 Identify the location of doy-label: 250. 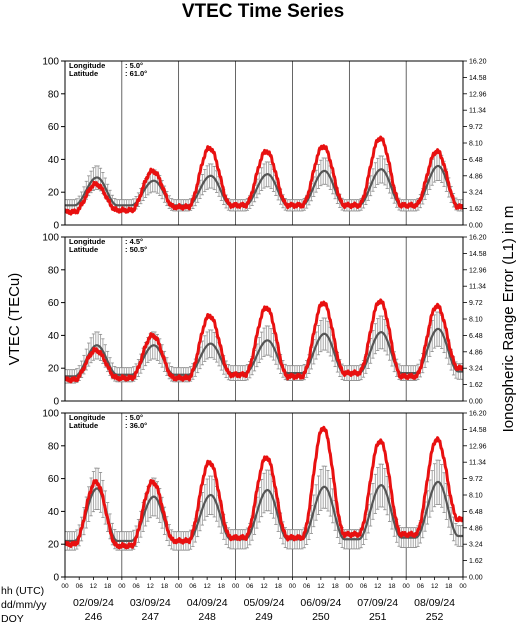
(321, 617).